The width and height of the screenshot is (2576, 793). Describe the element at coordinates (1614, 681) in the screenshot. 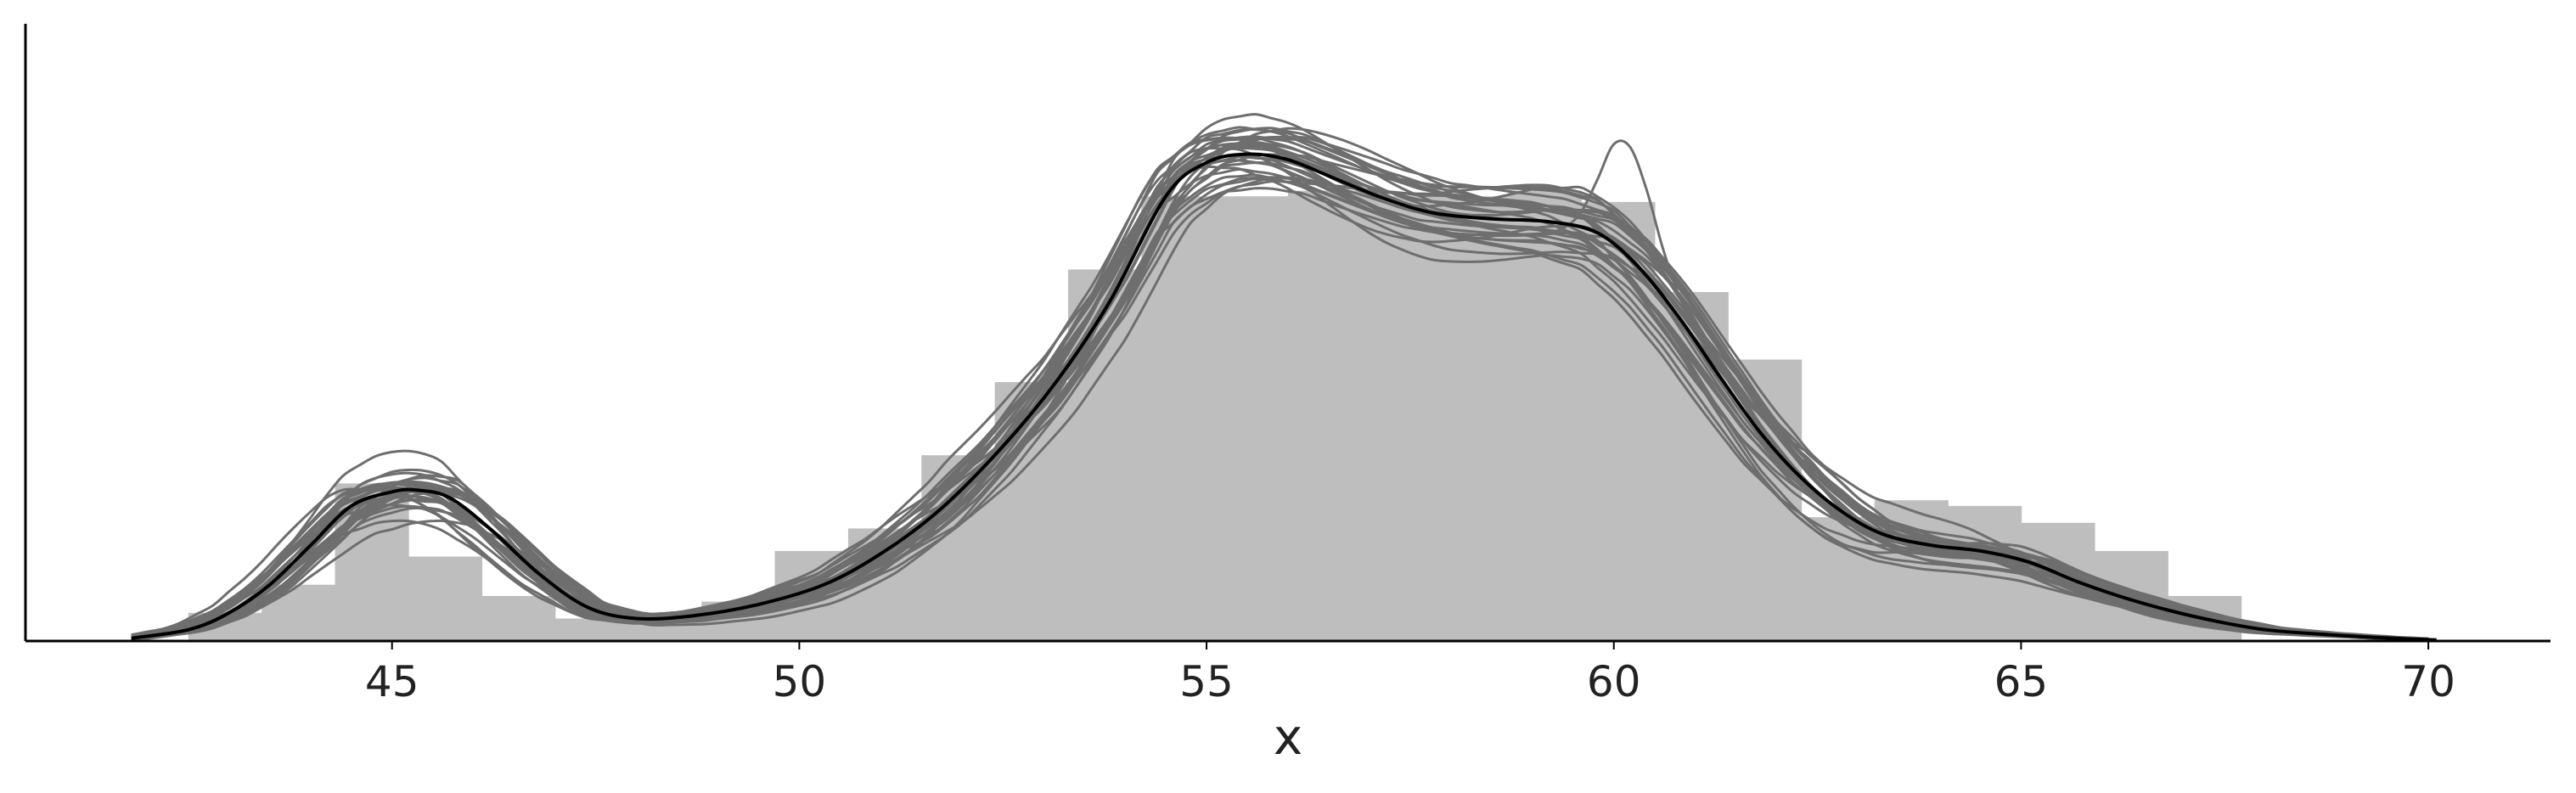

I see `x-tick-label: 60` at that location.